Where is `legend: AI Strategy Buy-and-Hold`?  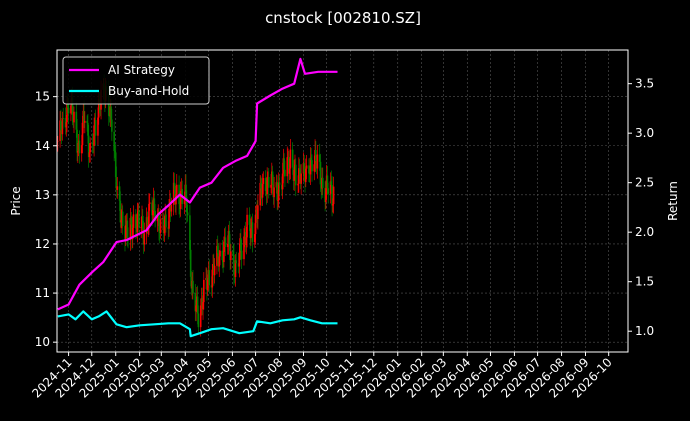 legend: AI Strategy Buy-and-Hold is located at coordinates (136, 80).